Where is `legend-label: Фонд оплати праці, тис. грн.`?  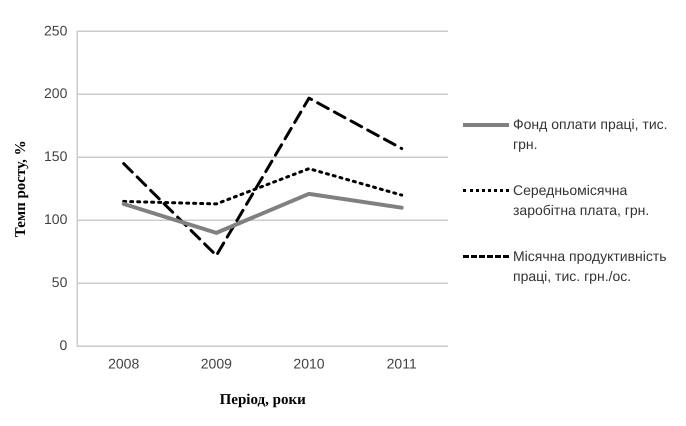
legend-label: Фонд оплати праці, тис. грн. is located at coordinates (591, 134).